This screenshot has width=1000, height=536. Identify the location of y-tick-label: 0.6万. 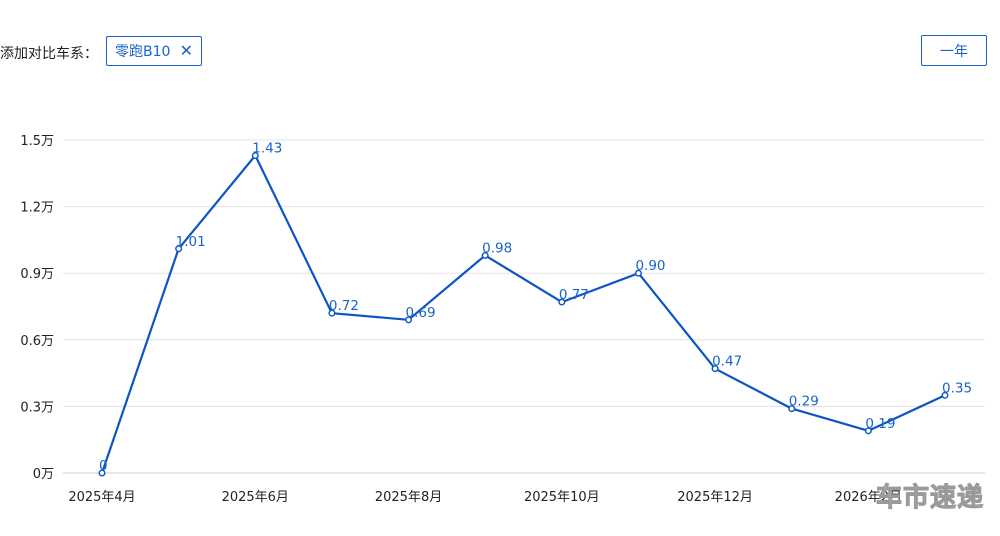
(37, 341).